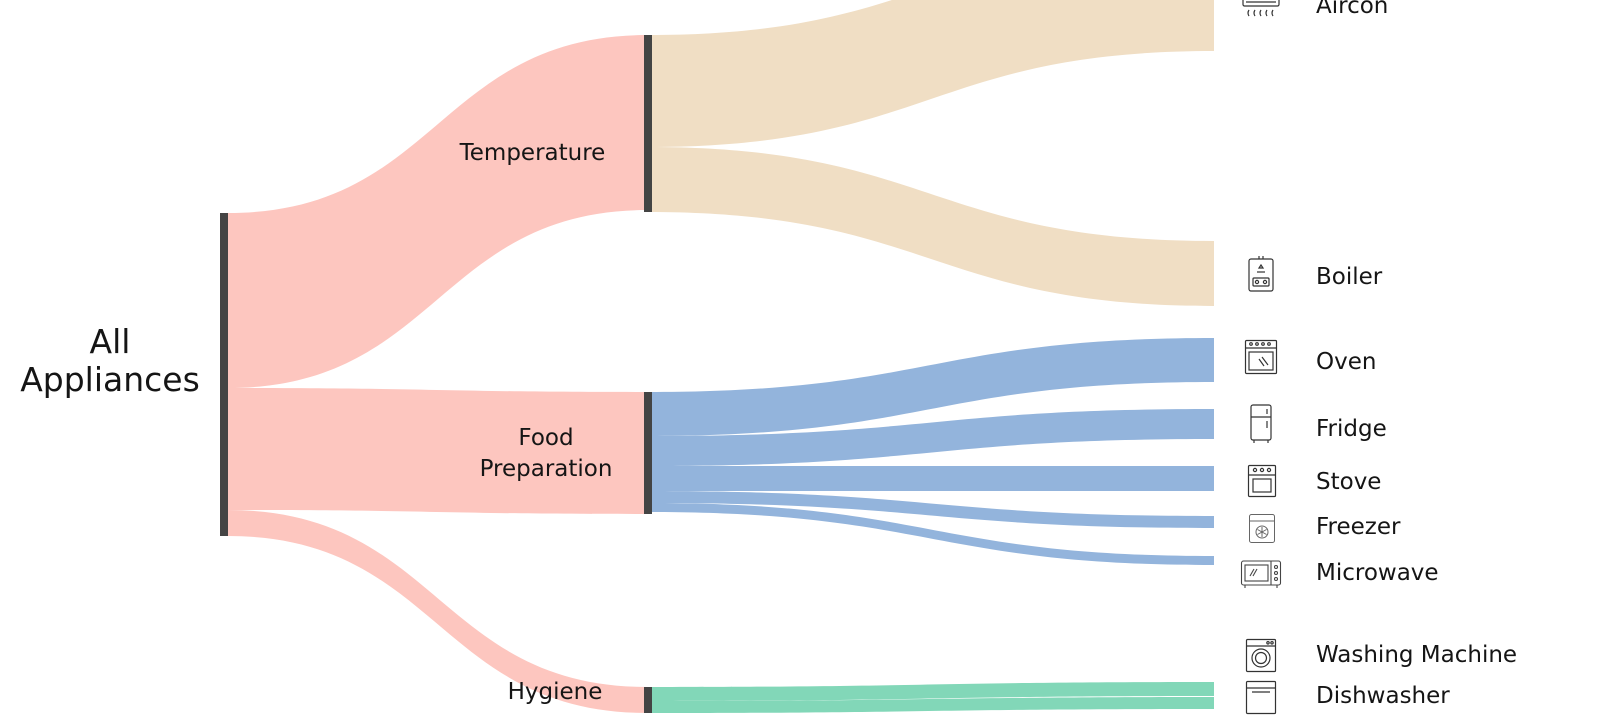  What do you see at coordinates (1261, 11) in the screenshot?
I see `aircon-icon` at bounding box center [1261, 11].